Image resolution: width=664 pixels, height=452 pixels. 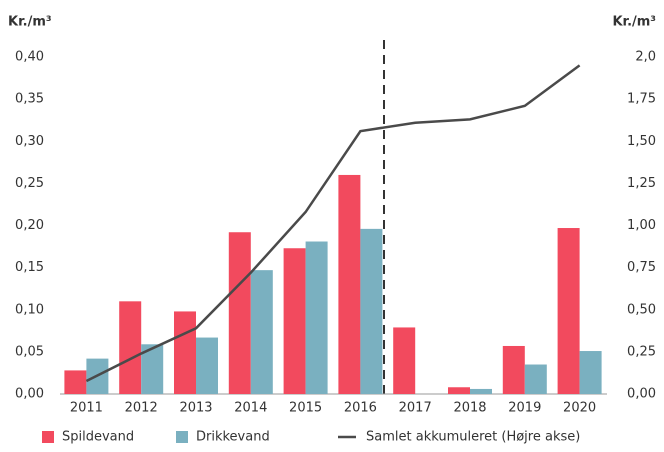 What do you see at coordinates (29, 57) in the screenshot?
I see `y-tick-label: 0,40` at bounding box center [29, 57].